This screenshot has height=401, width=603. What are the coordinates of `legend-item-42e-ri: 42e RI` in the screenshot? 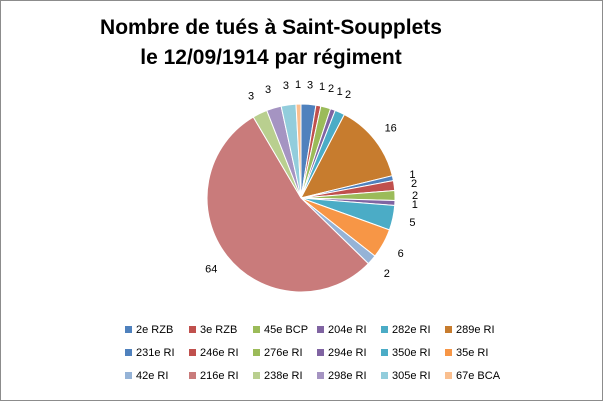 It's located at (146, 376).